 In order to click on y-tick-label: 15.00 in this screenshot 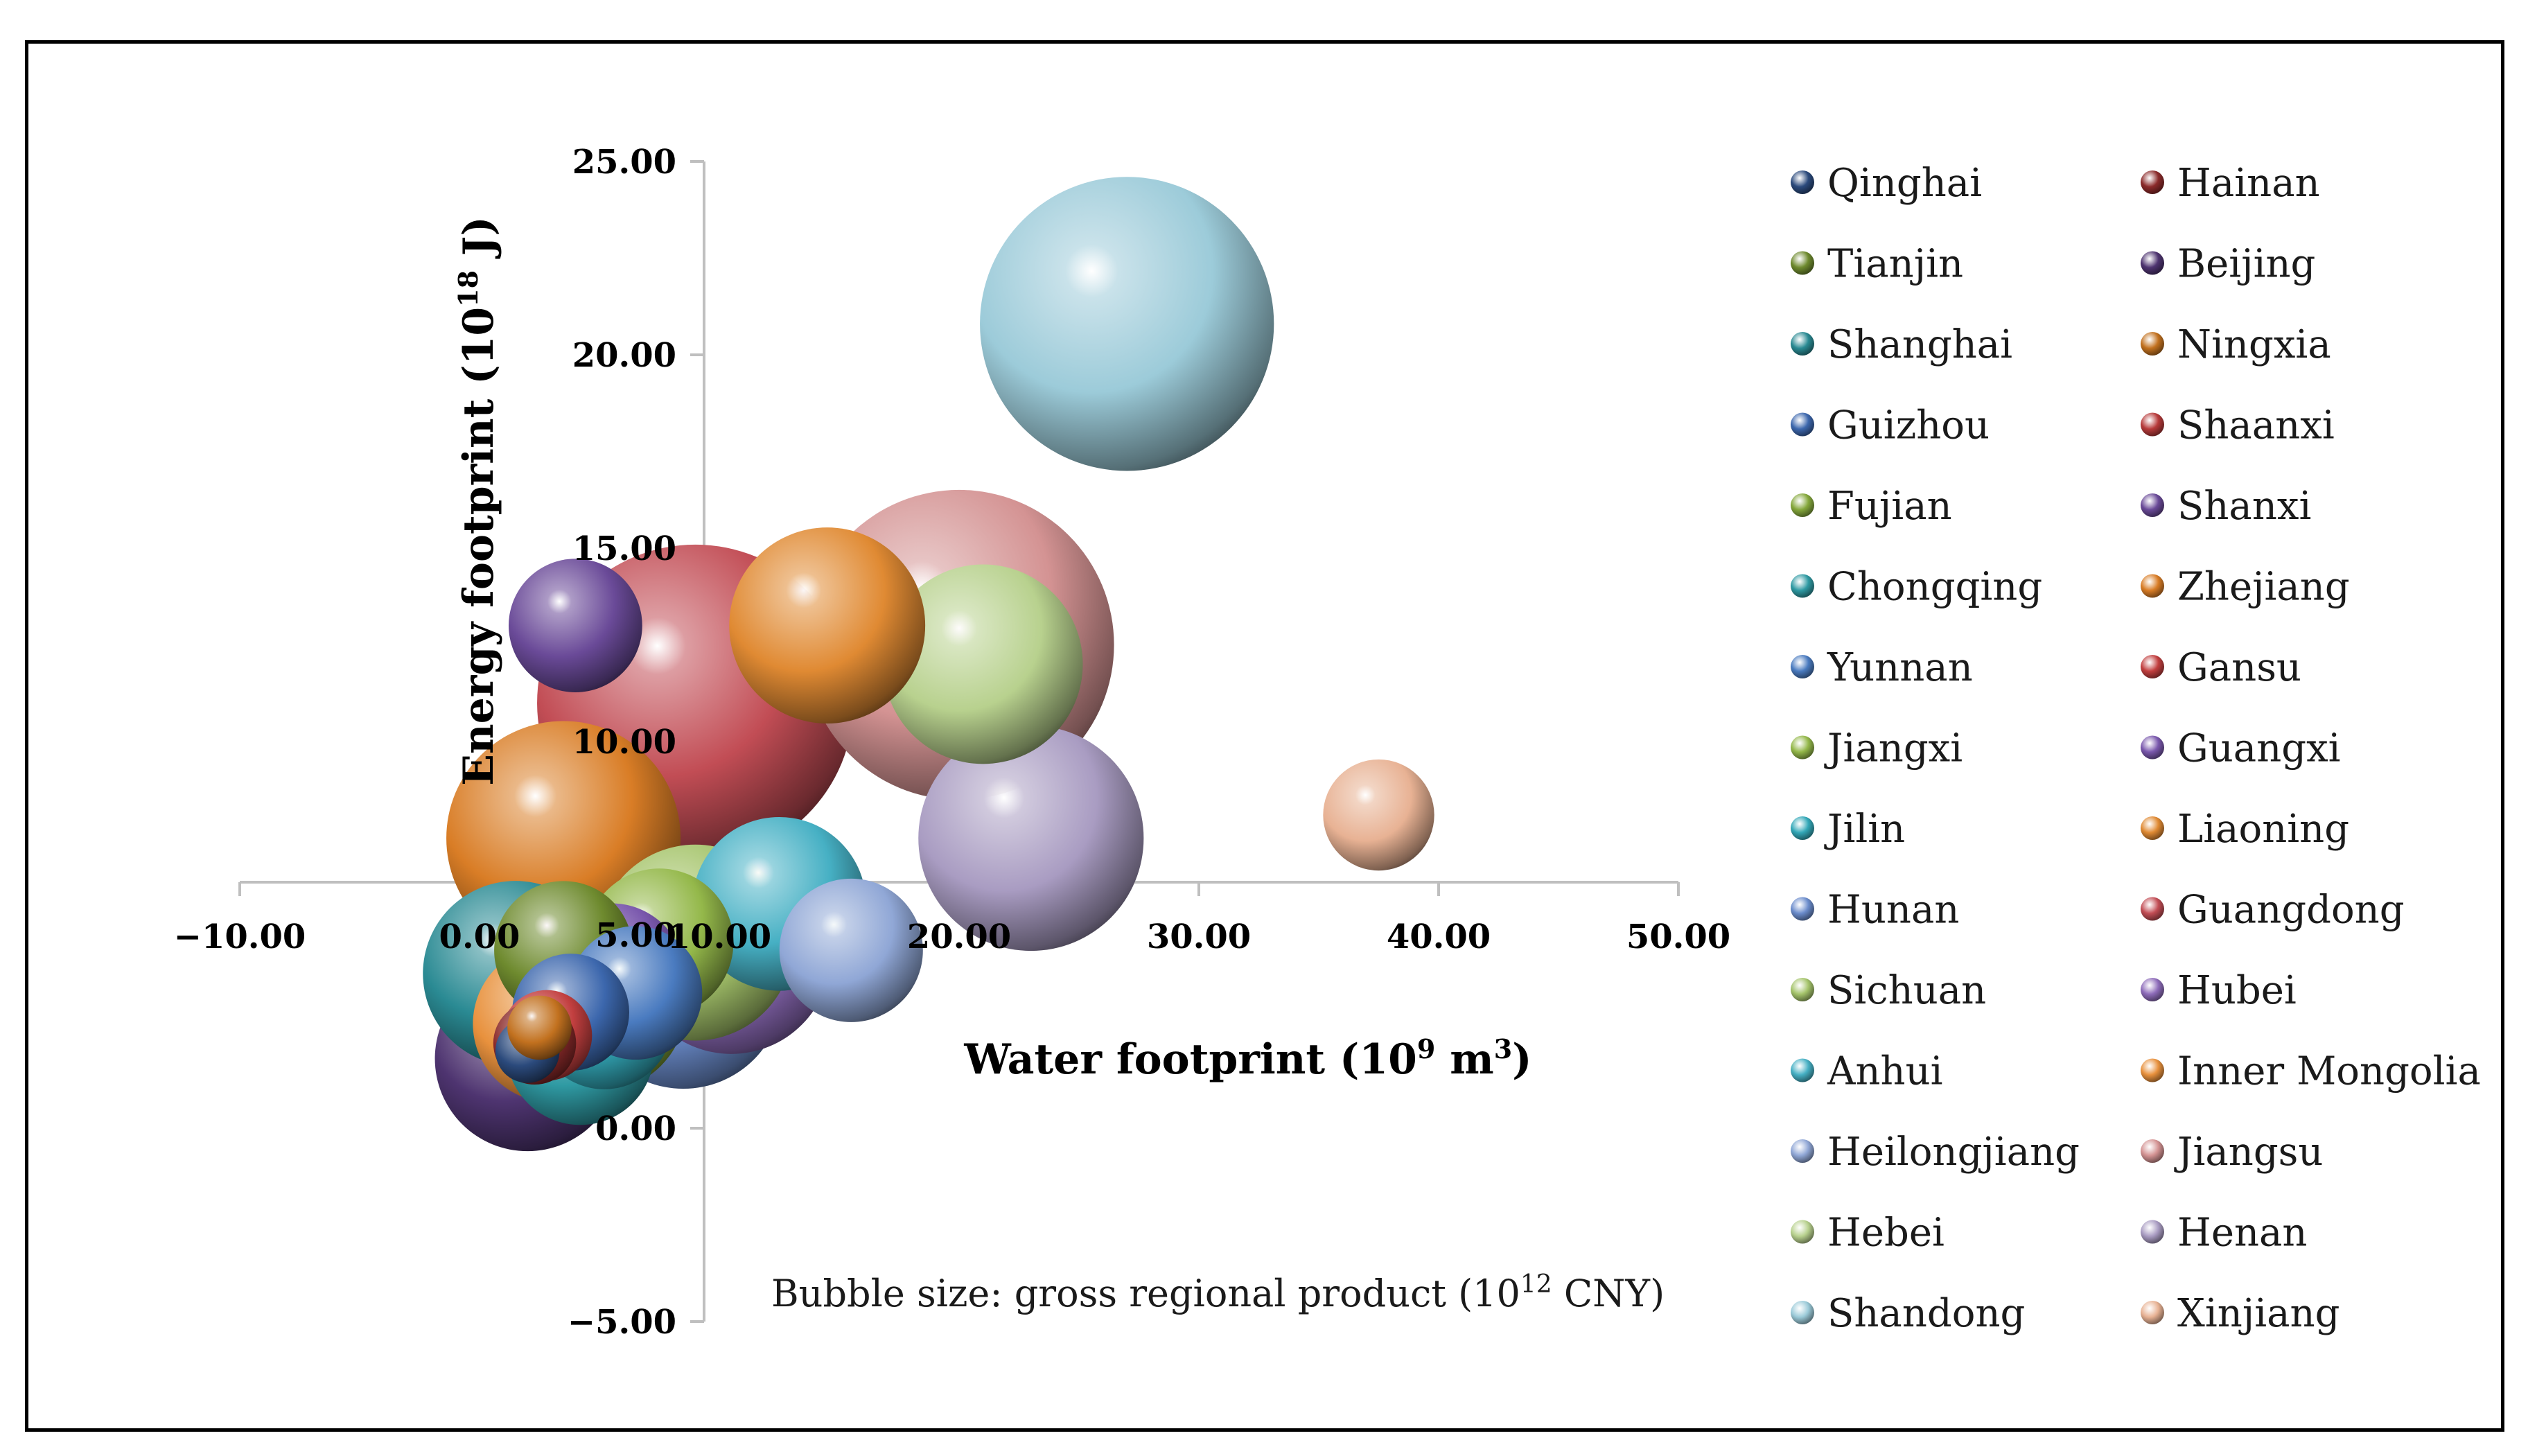, I will do `click(624, 549)`.